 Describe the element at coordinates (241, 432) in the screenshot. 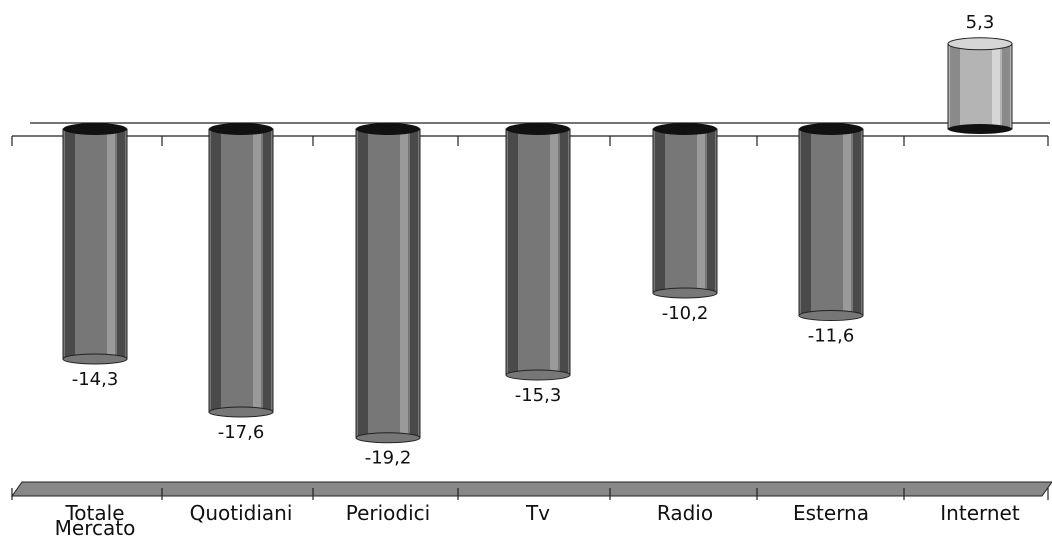

I see `data-label: -17,6` at that location.